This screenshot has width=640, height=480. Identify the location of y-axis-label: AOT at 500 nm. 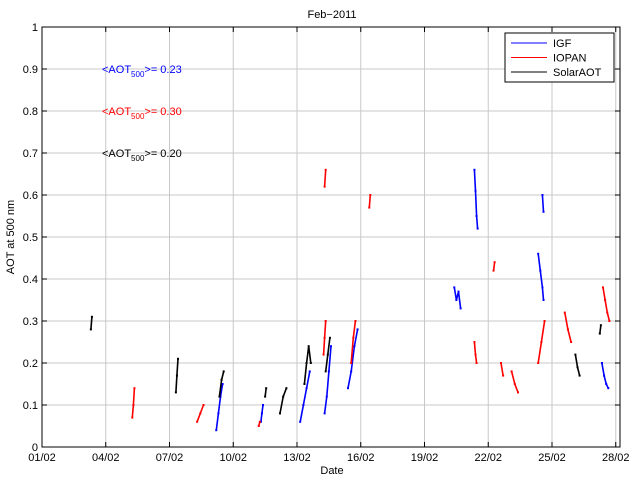
(11, 237).